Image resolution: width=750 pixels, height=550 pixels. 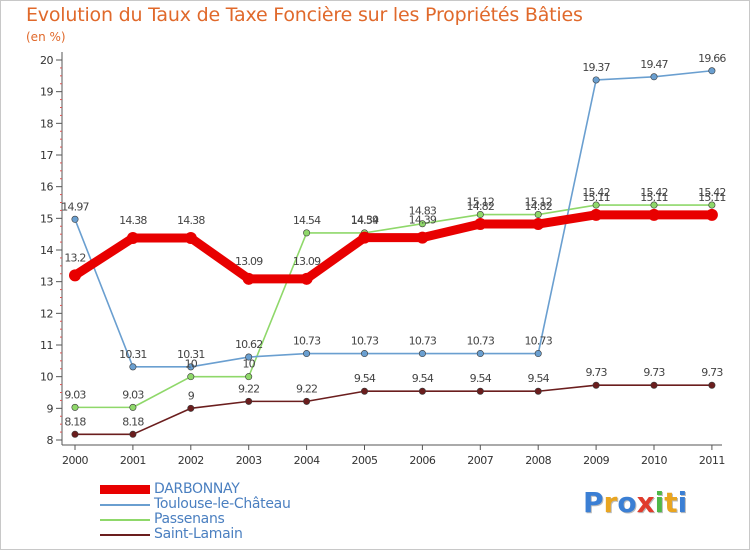 I want to click on legend-item-toulouse-le-ch-teau: Toulouse-le-Château, so click(x=230, y=504).